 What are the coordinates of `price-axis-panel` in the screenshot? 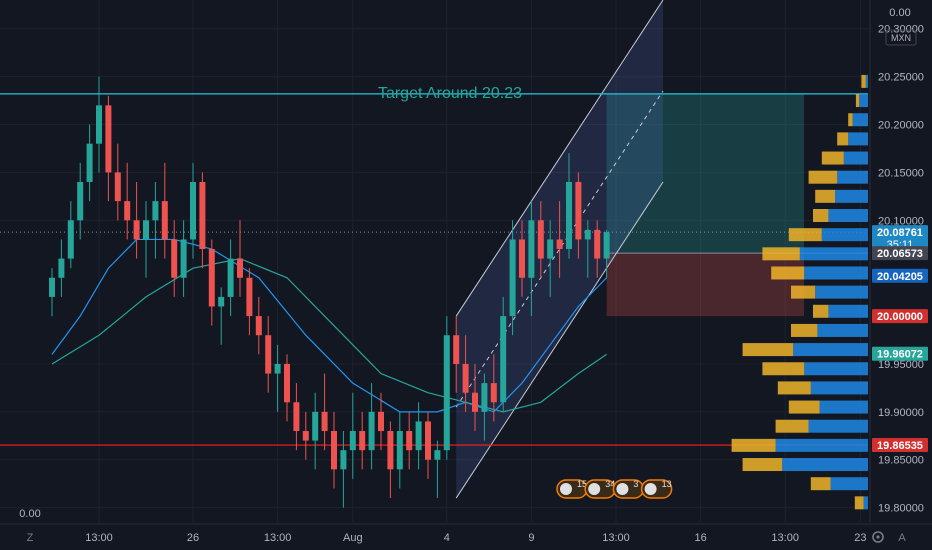 It's located at (901, 261).